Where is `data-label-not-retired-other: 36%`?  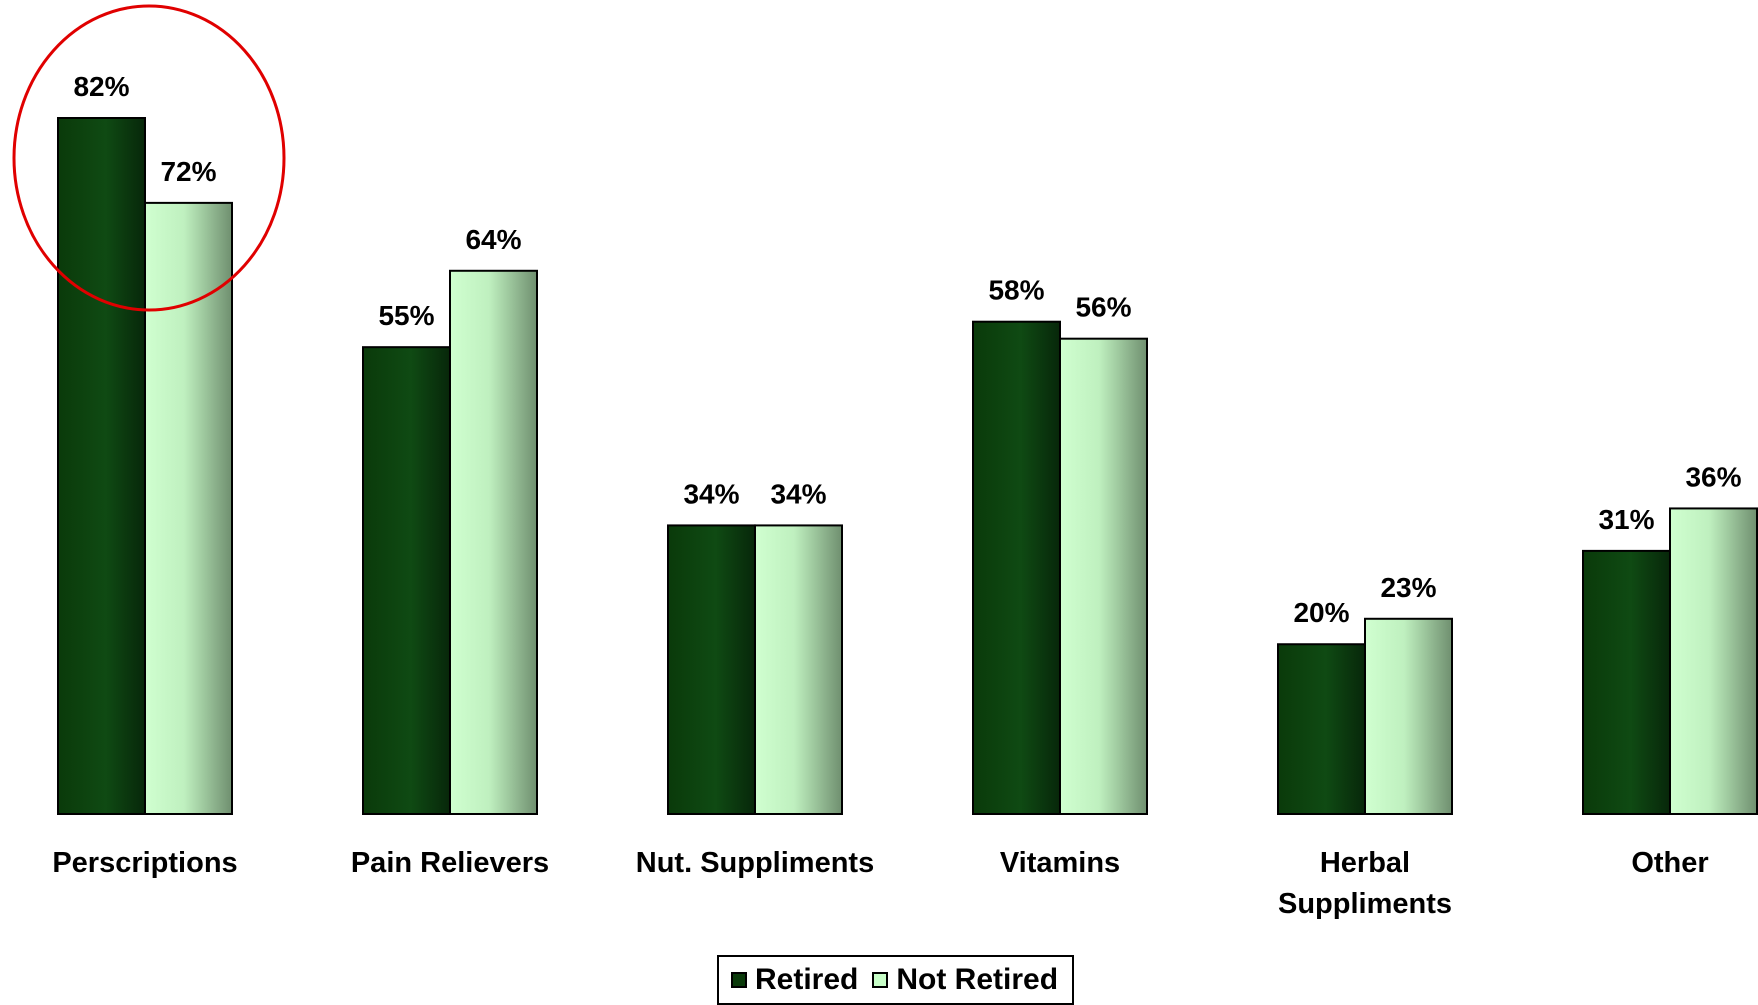
data-label-not-retired-other: 36% is located at coordinates (1713, 476).